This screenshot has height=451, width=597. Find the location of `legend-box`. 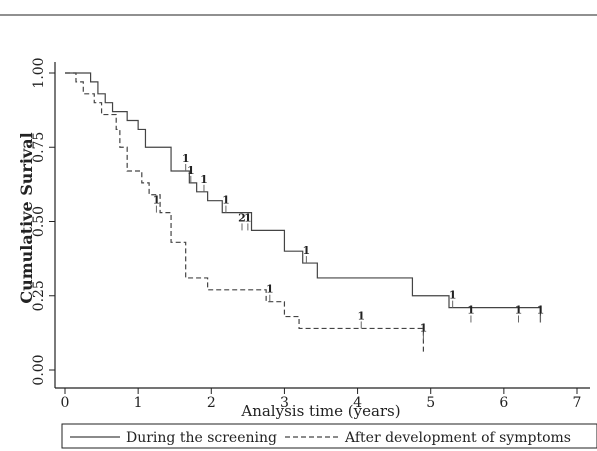

legend-box is located at coordinates (329, 436).